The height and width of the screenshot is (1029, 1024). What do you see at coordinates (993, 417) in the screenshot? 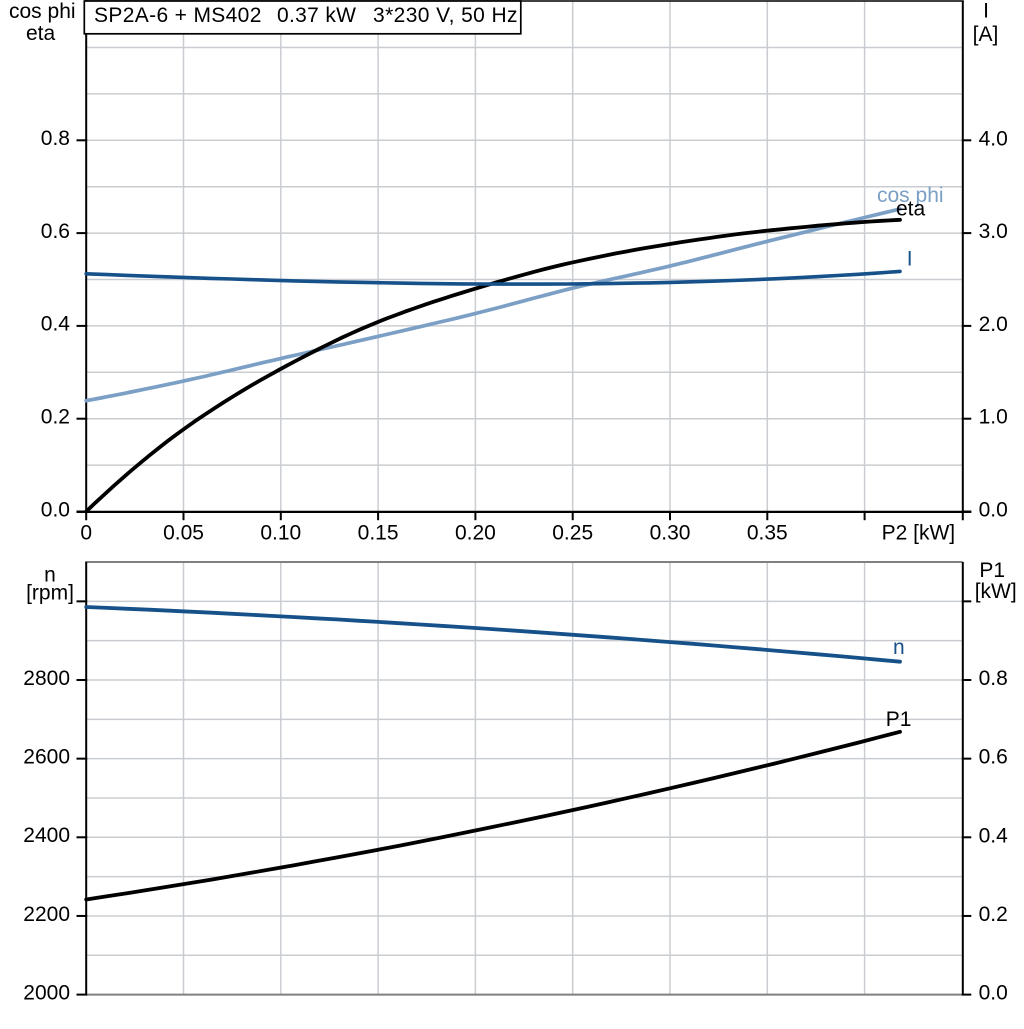
I see `svg-text: 1.0` at bounding box center [993, 417].